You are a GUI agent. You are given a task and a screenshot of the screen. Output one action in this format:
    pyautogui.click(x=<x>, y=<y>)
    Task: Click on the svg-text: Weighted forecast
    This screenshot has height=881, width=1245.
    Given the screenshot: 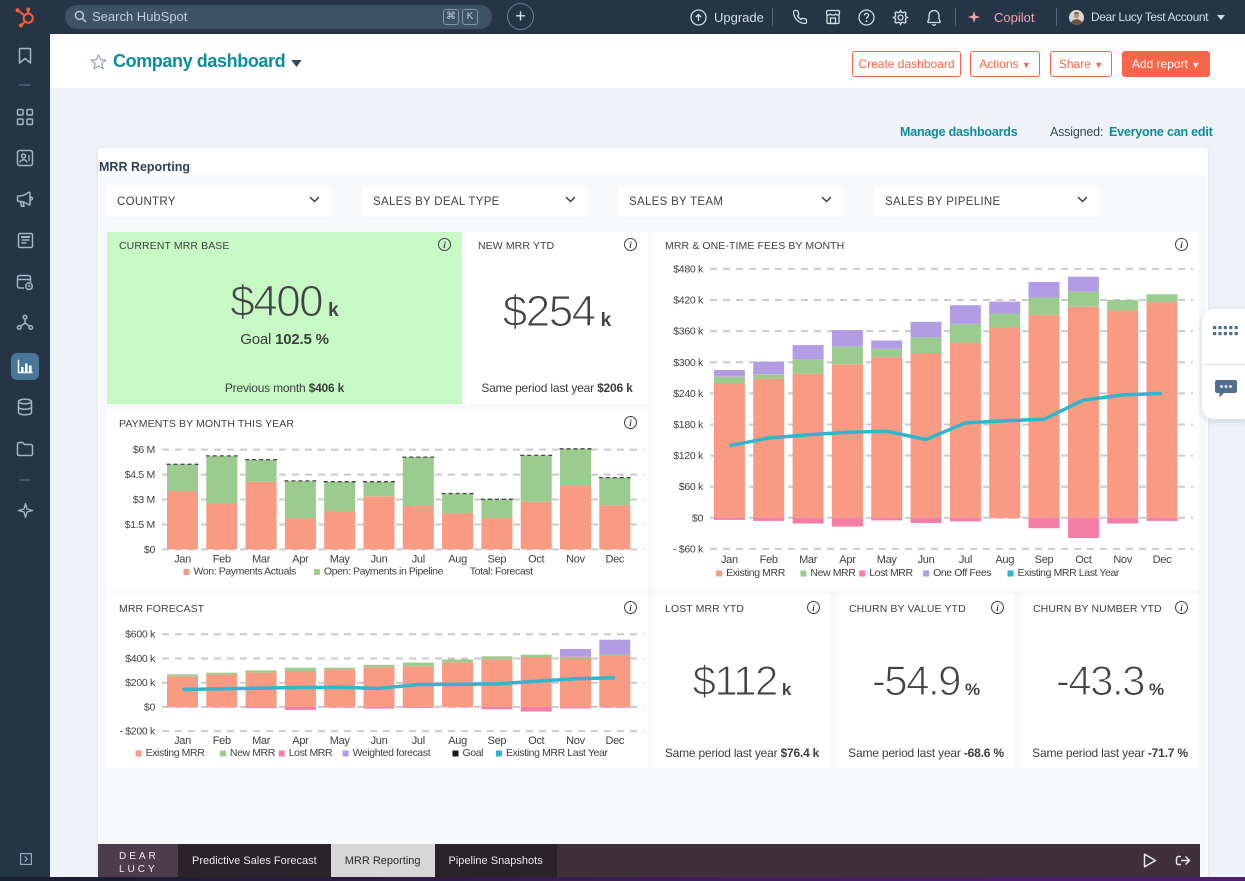 What is the action you would take?
    pyautogui.click(x=392, y=753)
    